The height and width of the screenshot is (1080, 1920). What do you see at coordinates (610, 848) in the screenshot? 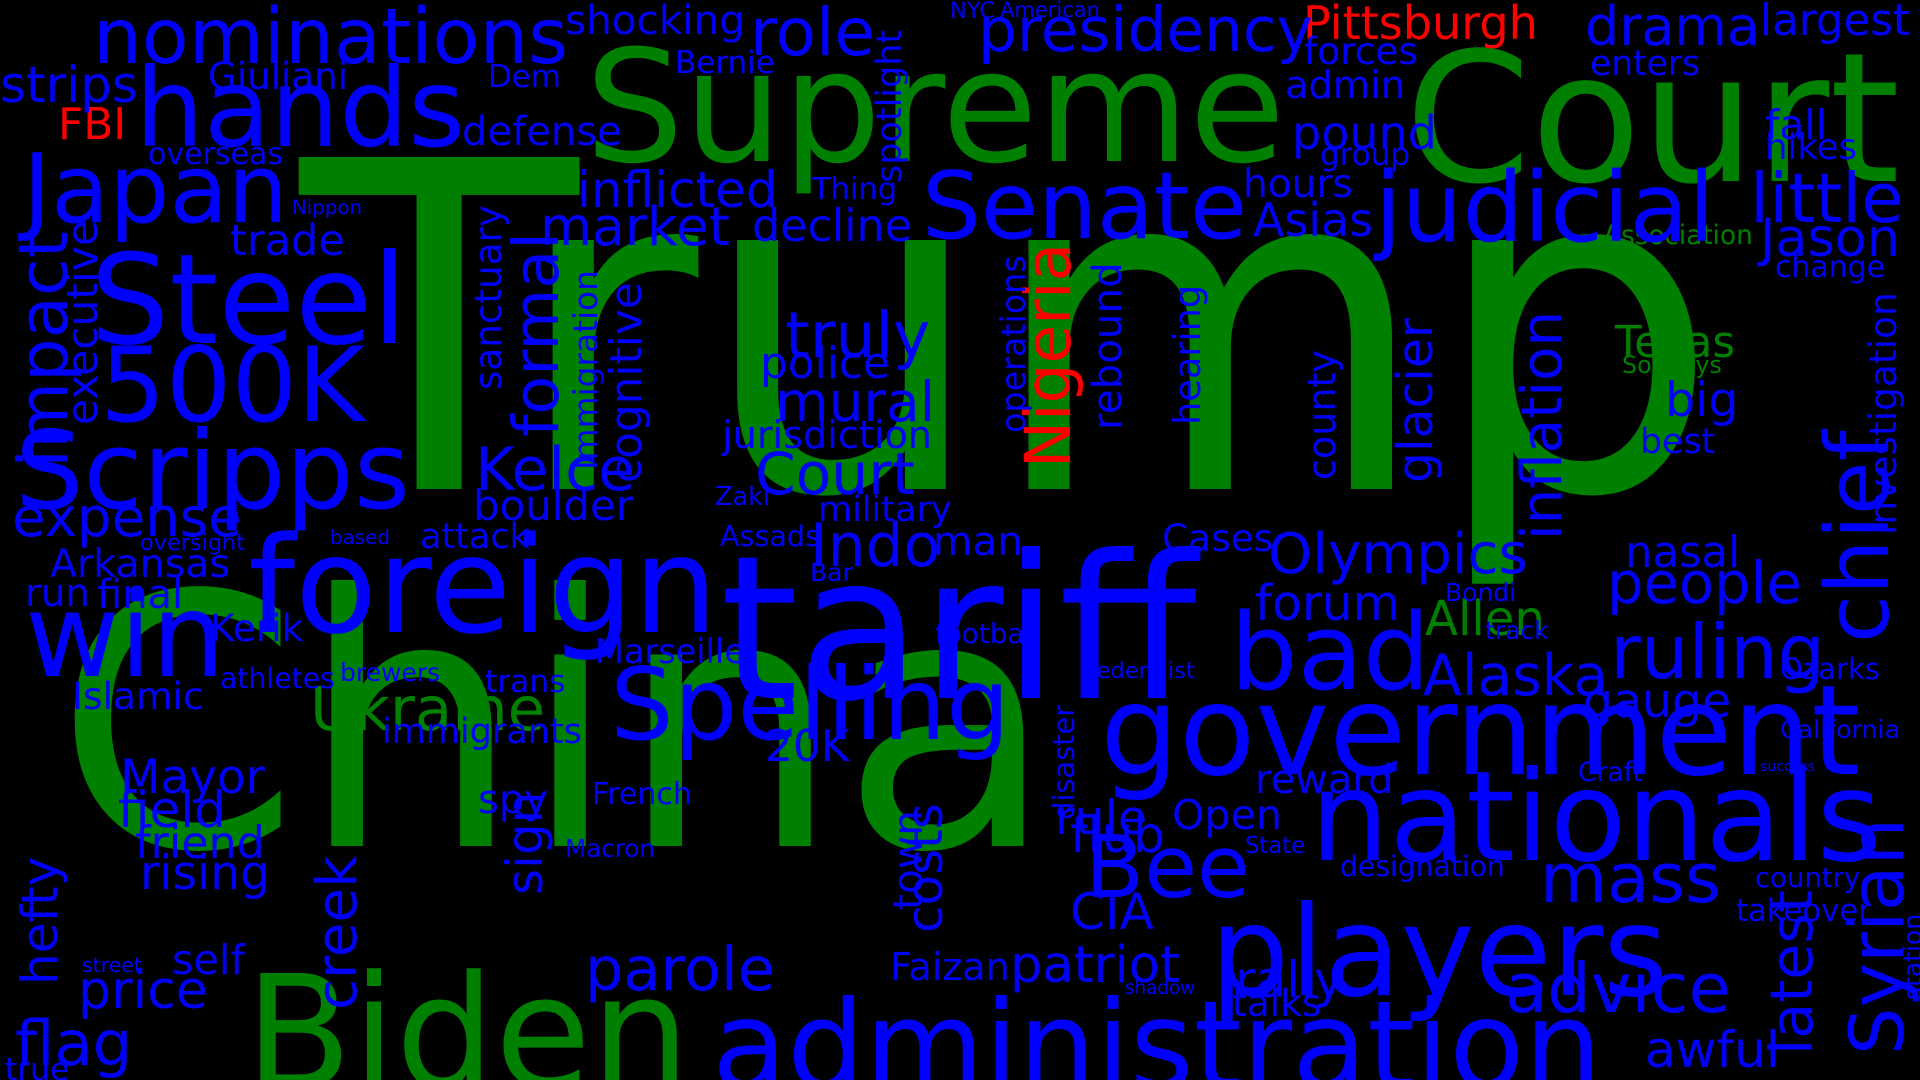
I see `word-macron: Macron` at bounding box center [610, 848].